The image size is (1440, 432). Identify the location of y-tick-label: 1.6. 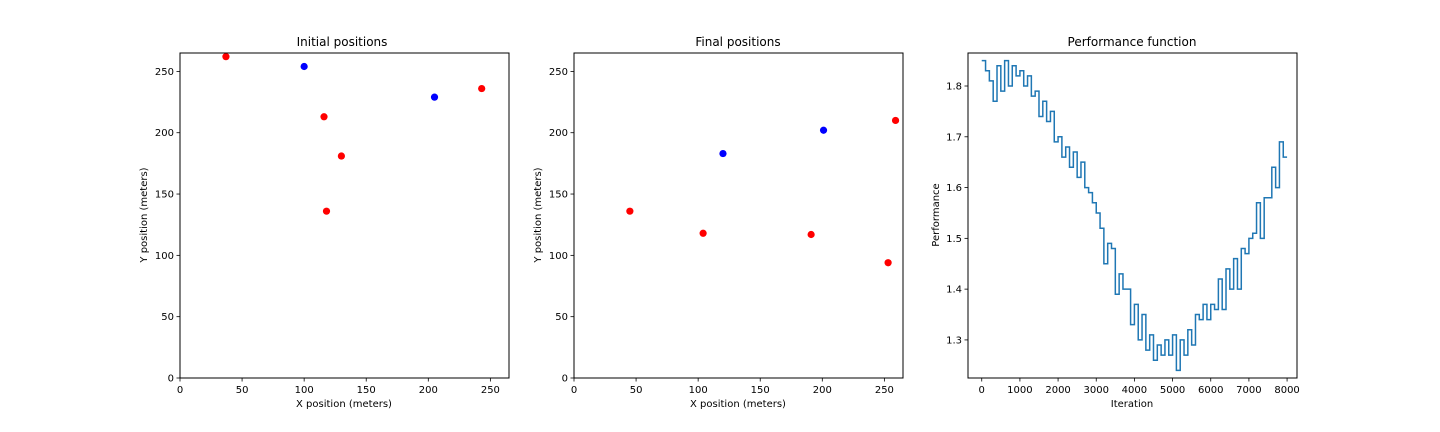
(954, 188).